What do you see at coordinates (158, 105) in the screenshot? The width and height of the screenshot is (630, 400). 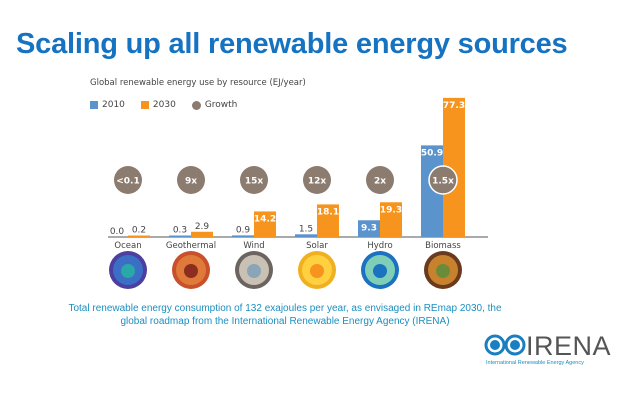 I see `legend-item-2030: 2030` at bounding box center [158, 105].